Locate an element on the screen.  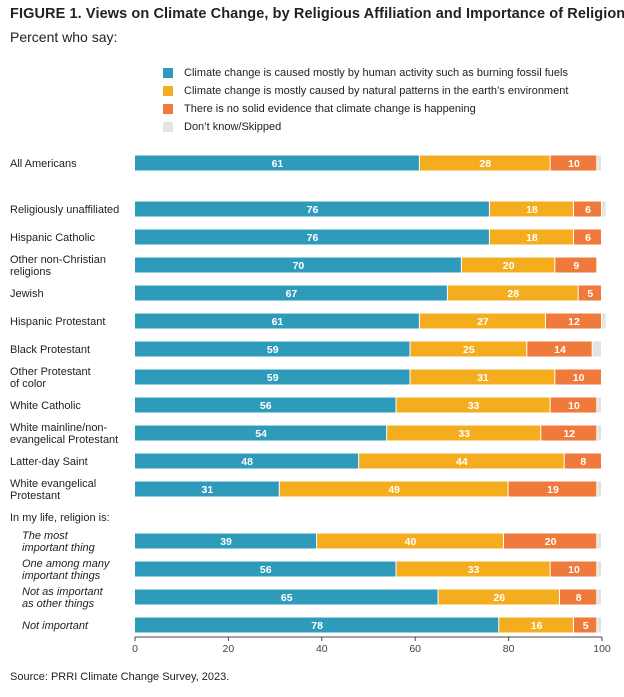
data-label: 19 is located at coordinates (553, 490).